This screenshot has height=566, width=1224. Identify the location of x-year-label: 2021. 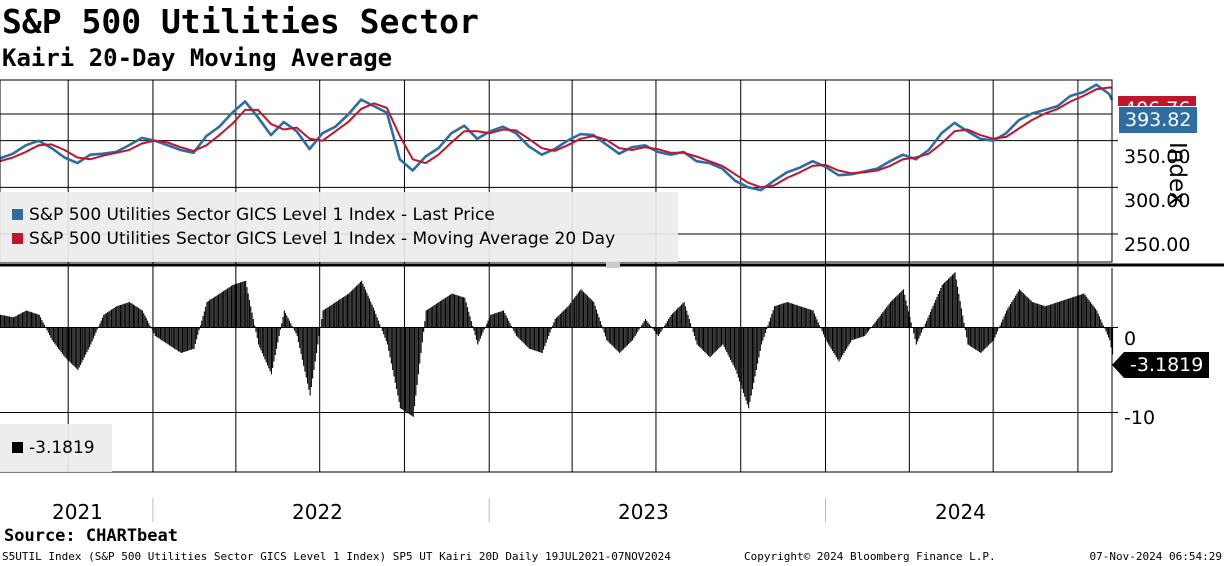
(77, 512).